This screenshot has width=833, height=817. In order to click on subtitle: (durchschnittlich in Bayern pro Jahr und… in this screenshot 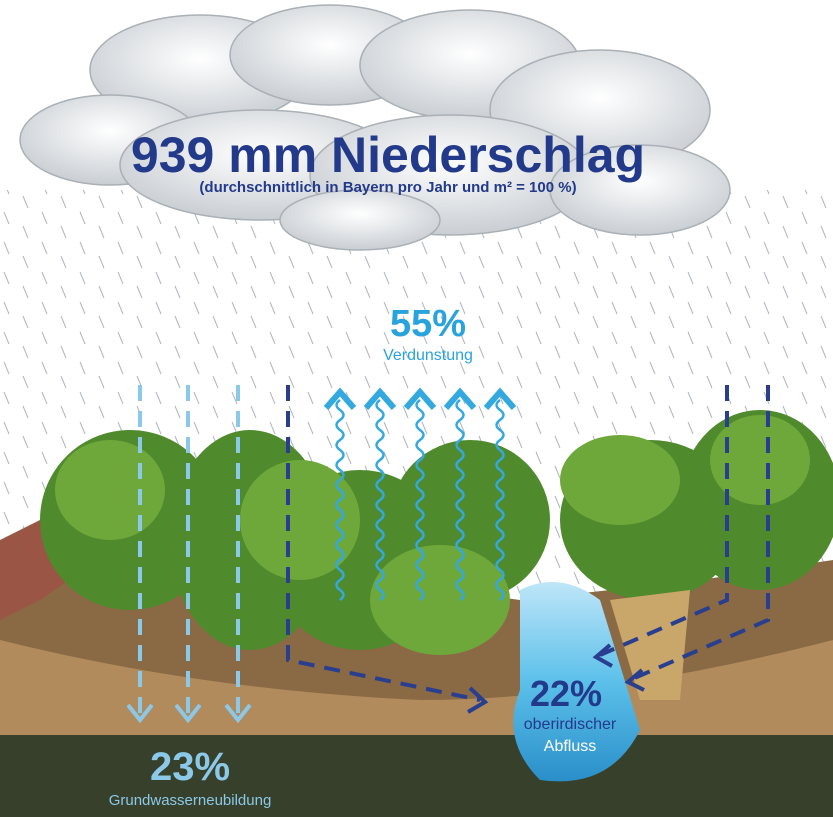, I will do `click(387, 187)`.